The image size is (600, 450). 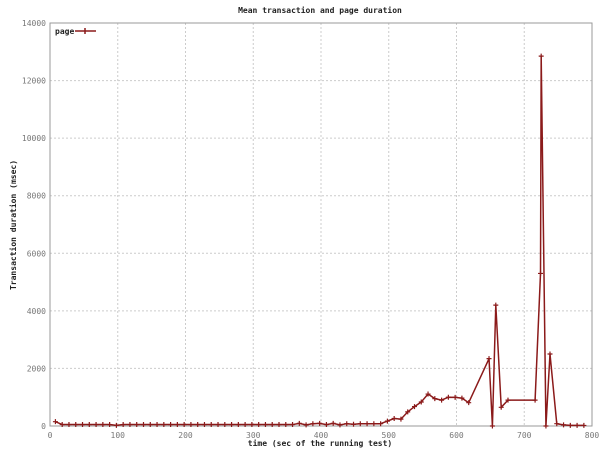 I want to click on x-tick-label: 300, so click(x=253, y=435).